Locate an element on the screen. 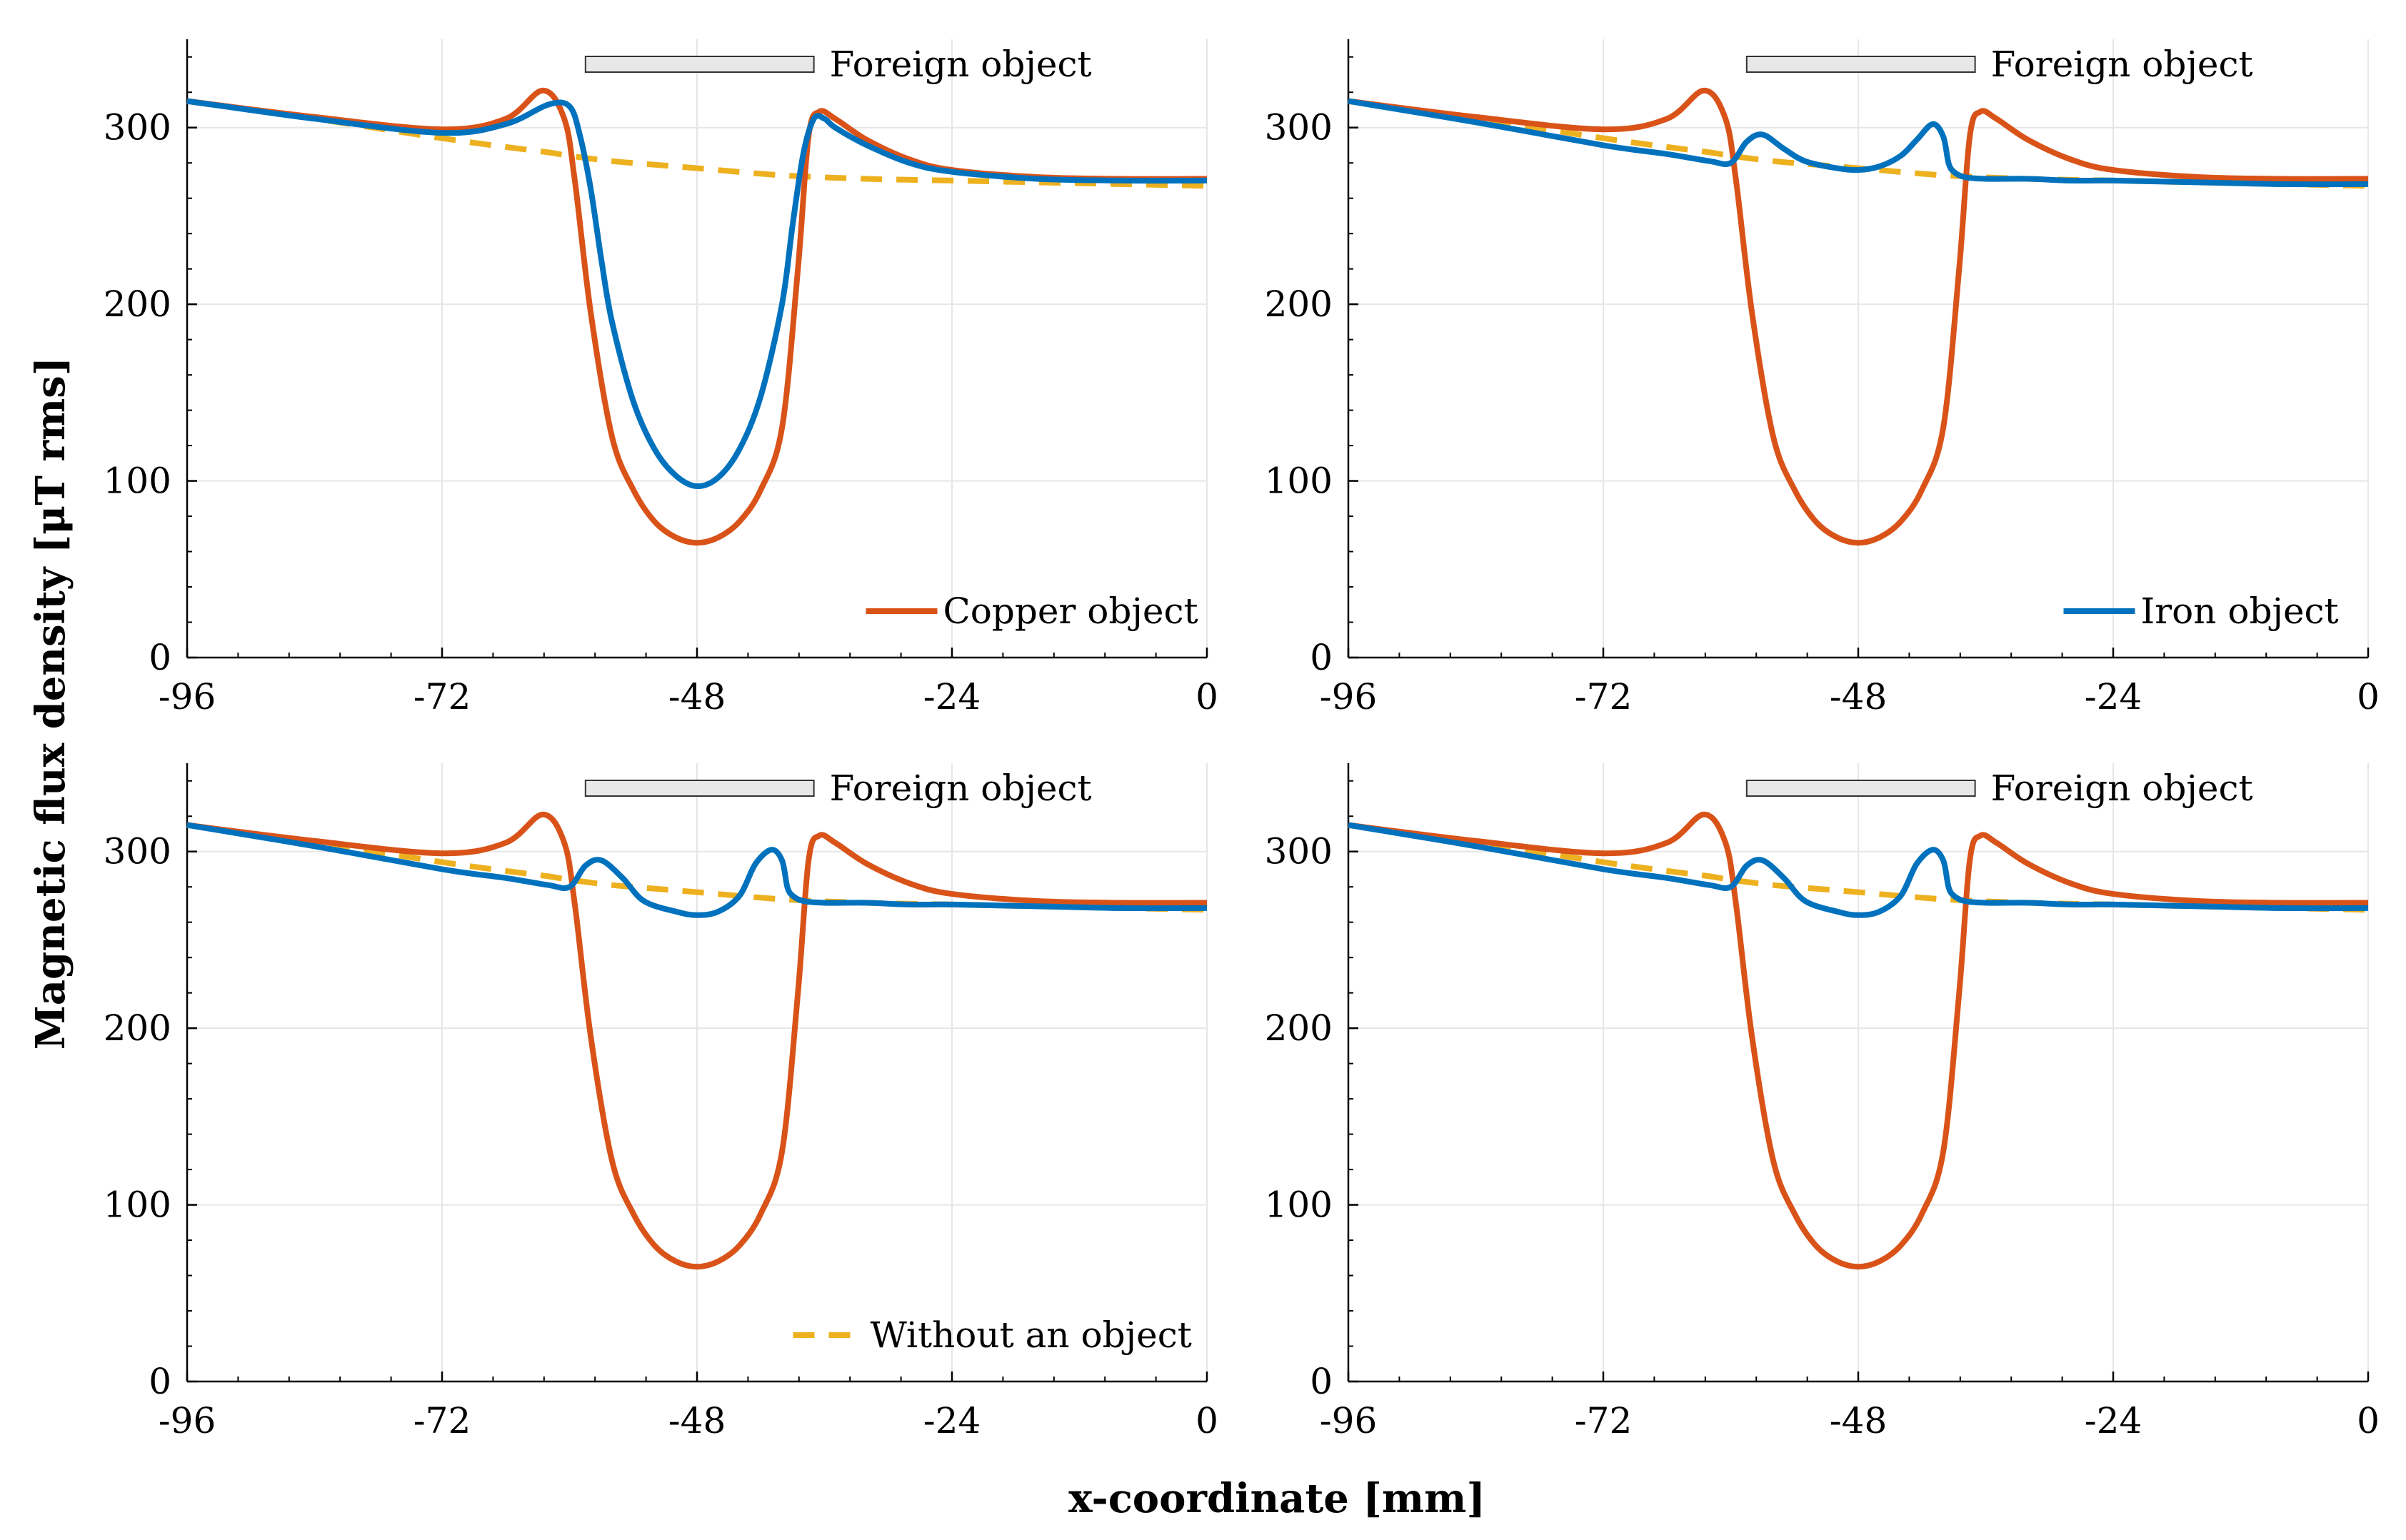 This screenshot has width=2406, height=1540. legend-label: Without an object is located at coordinates (1031, 1335).